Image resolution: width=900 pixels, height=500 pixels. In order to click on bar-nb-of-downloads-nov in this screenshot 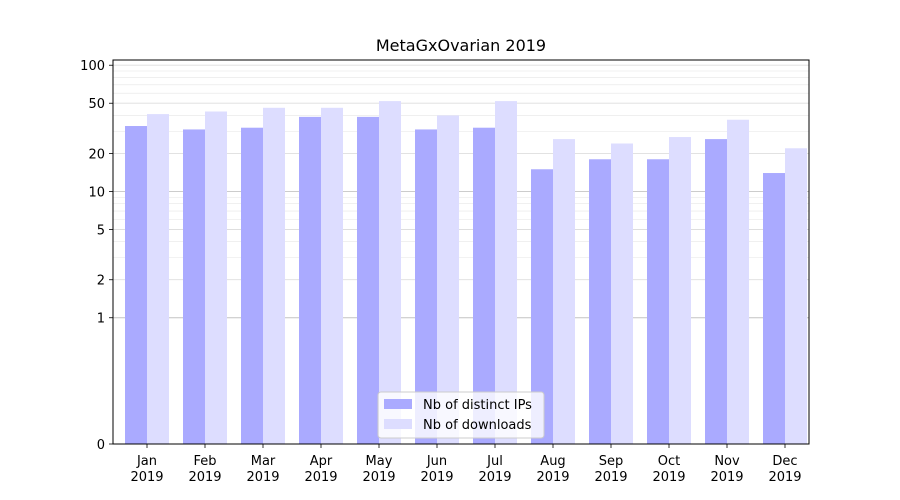, I will do `click(738, 282)`.